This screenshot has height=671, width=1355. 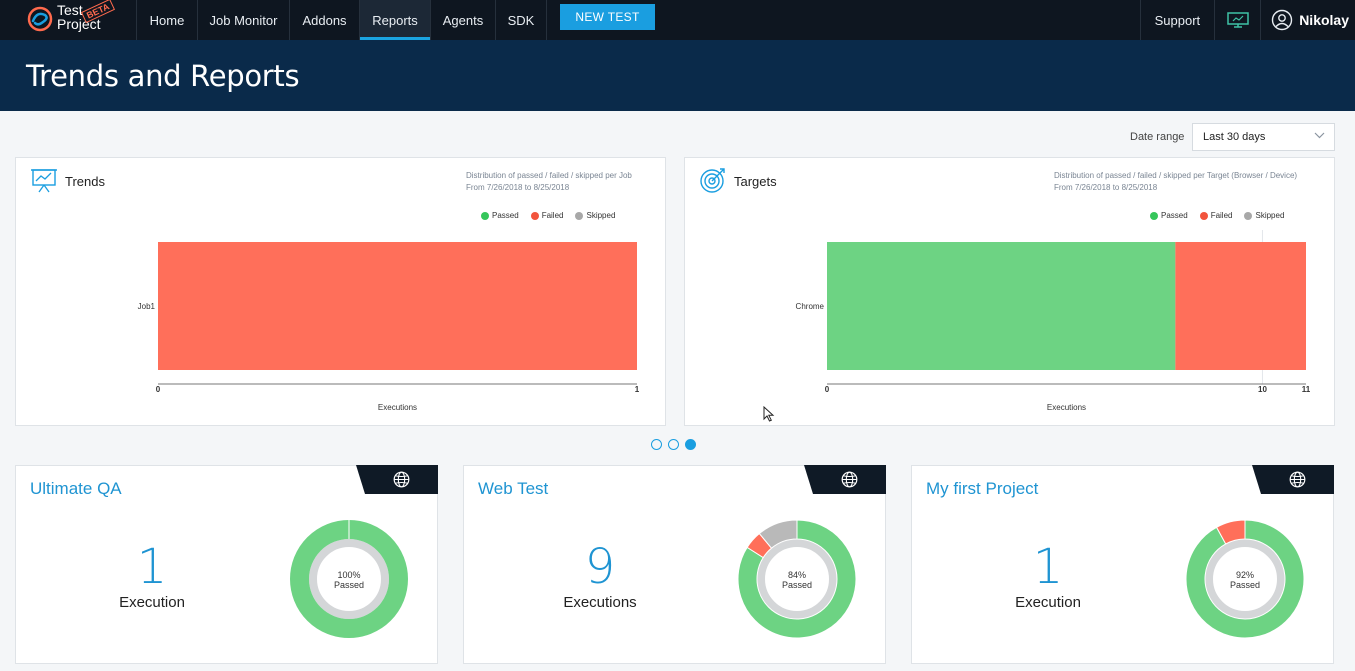 What do you see at coordinates (389, 327) in the screenshot?
I see `trends-chart: Job1 0 1 Executions` at bounding box center [389, 327].